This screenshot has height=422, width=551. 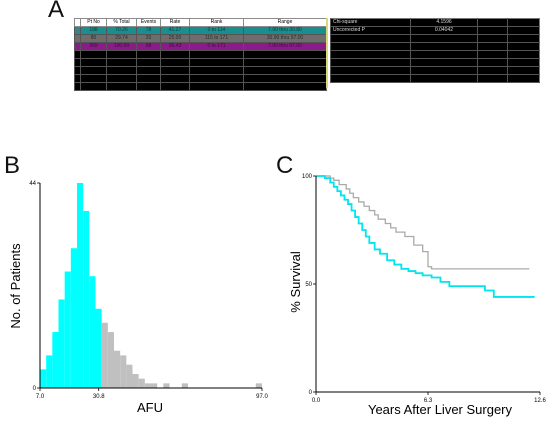 I want to click on stats-table: Chi-square 4.1596 Uncorrected P 0.04042, so click(x=435, y=50).